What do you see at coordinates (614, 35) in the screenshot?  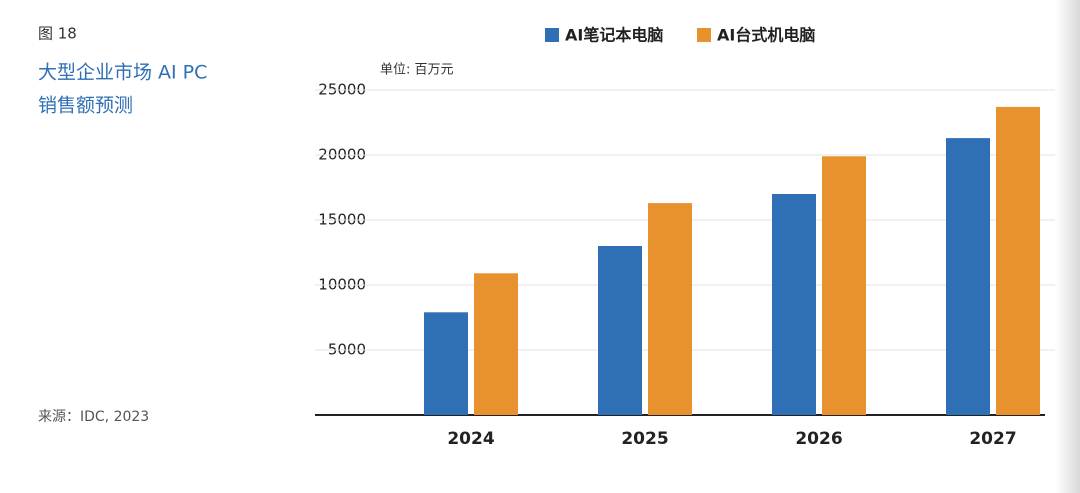 I see `legend-label: AI笔记本电脑` at bounding box center [614, 35].